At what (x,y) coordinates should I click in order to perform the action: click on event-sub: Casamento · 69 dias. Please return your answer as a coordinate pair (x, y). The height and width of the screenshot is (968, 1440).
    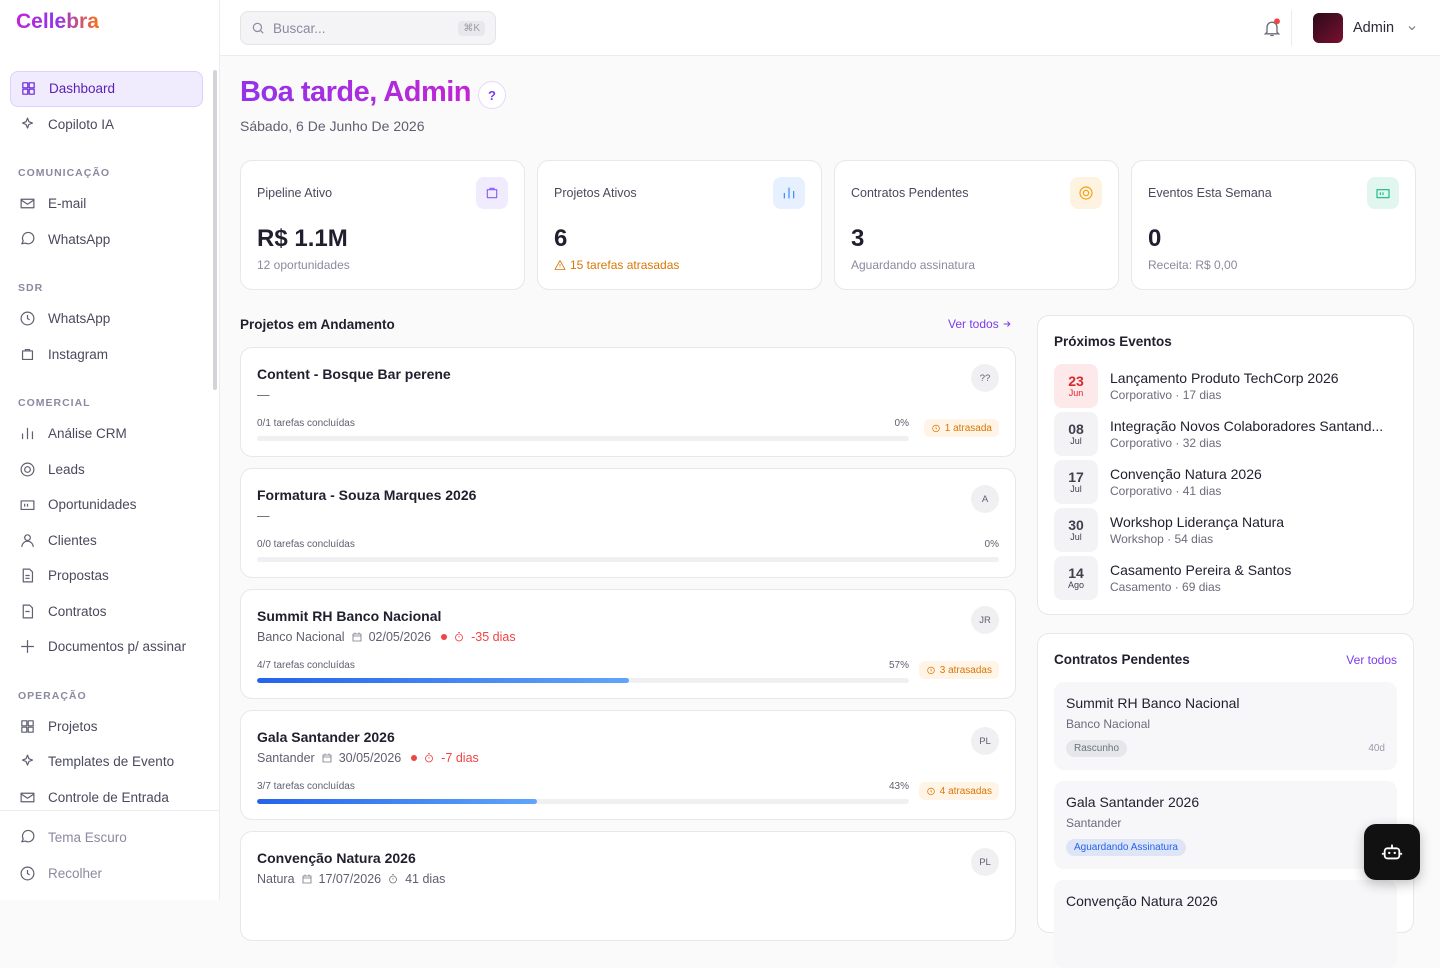
    Looking at the image, I should click on (1165, 587).